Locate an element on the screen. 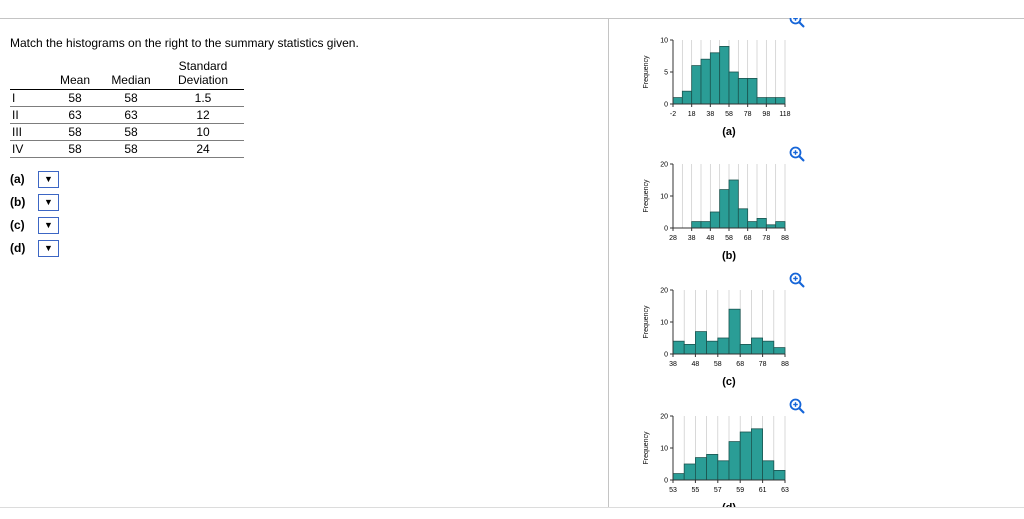 The image size is (1024, 519). x-tick-label: 18 is located at coordinates (692, 114).